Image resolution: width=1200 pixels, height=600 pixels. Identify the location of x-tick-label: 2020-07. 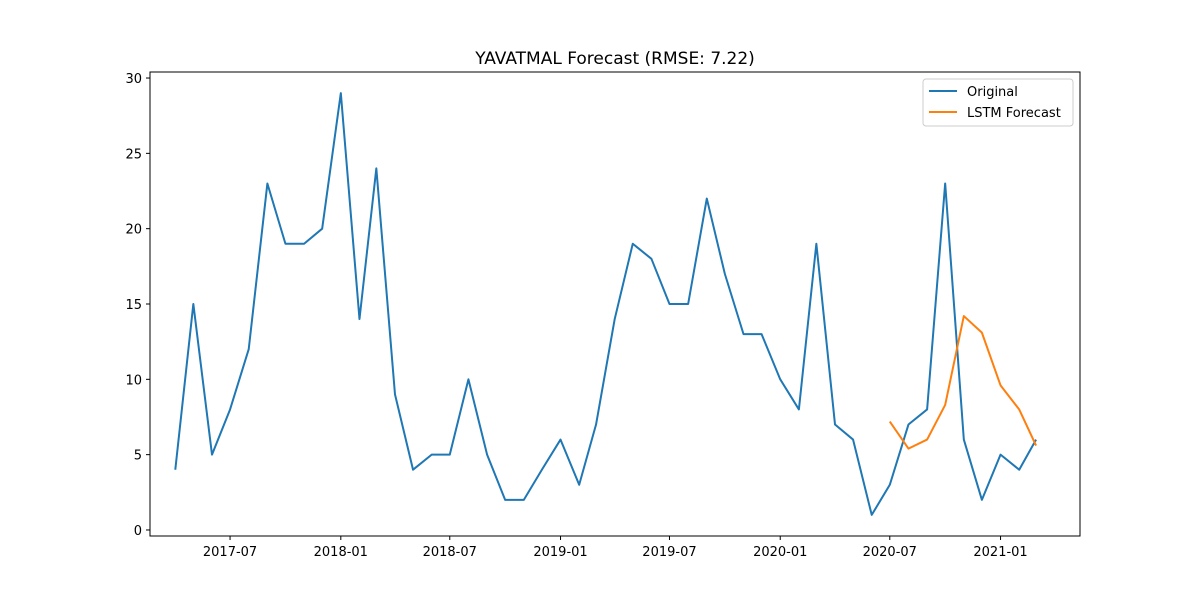
(890, 552).